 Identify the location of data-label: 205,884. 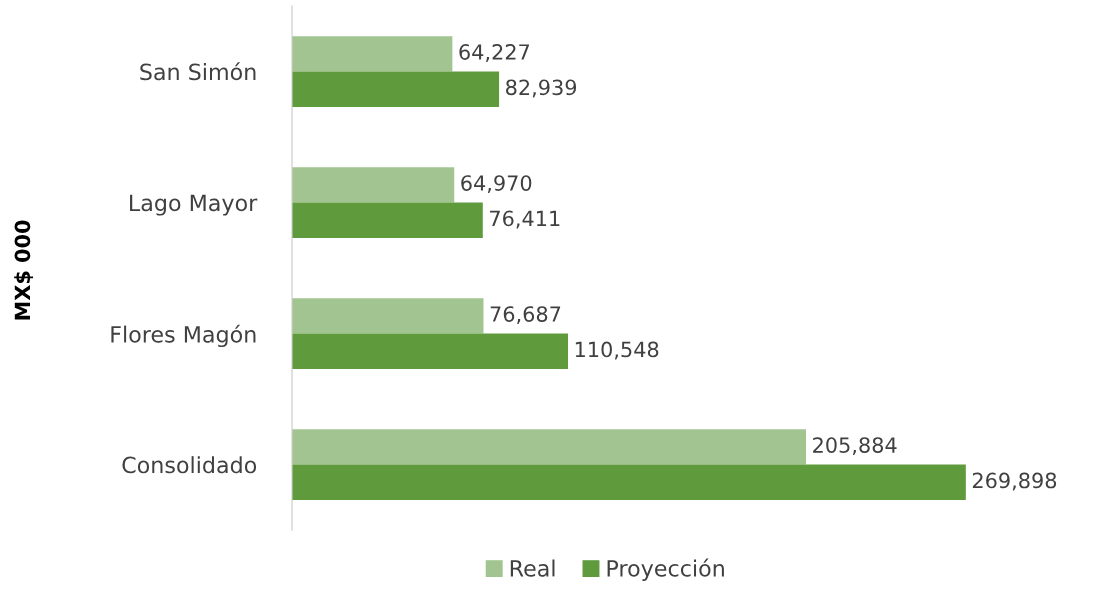
(855, 446).